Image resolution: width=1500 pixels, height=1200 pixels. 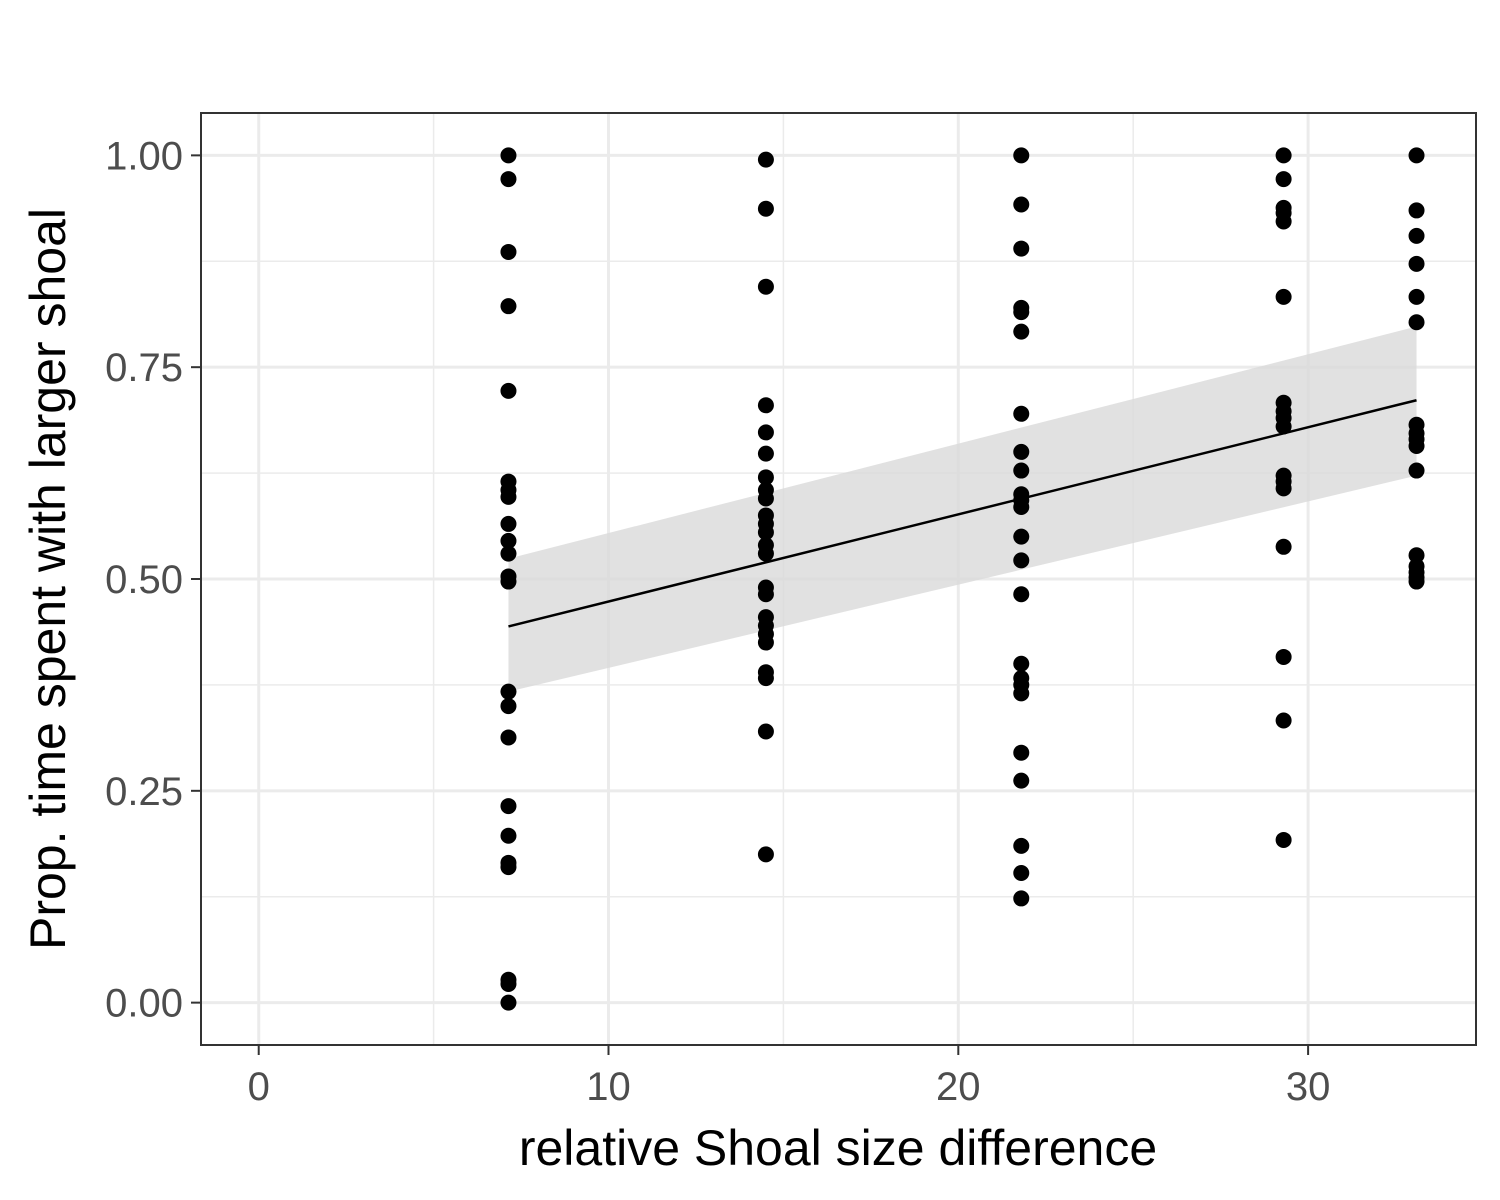 I want to click on x-tick-label: 10, so click(x=608, y=1087).